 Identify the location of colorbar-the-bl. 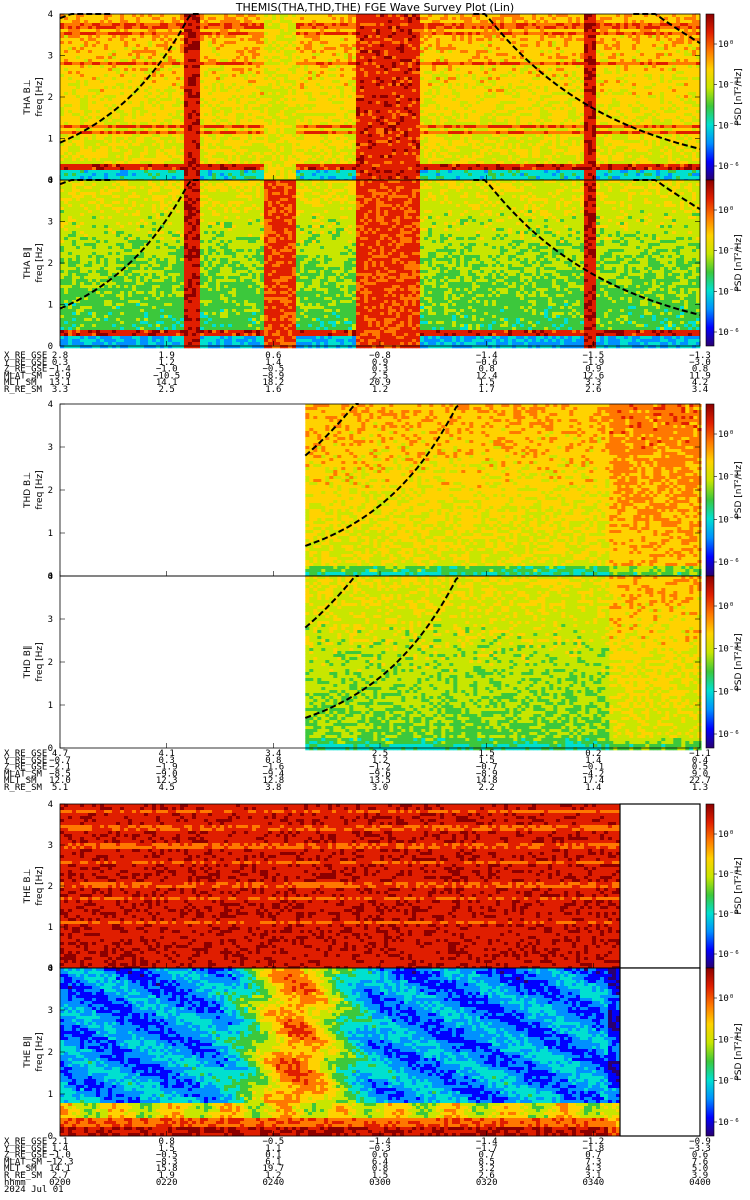
(710, 886).